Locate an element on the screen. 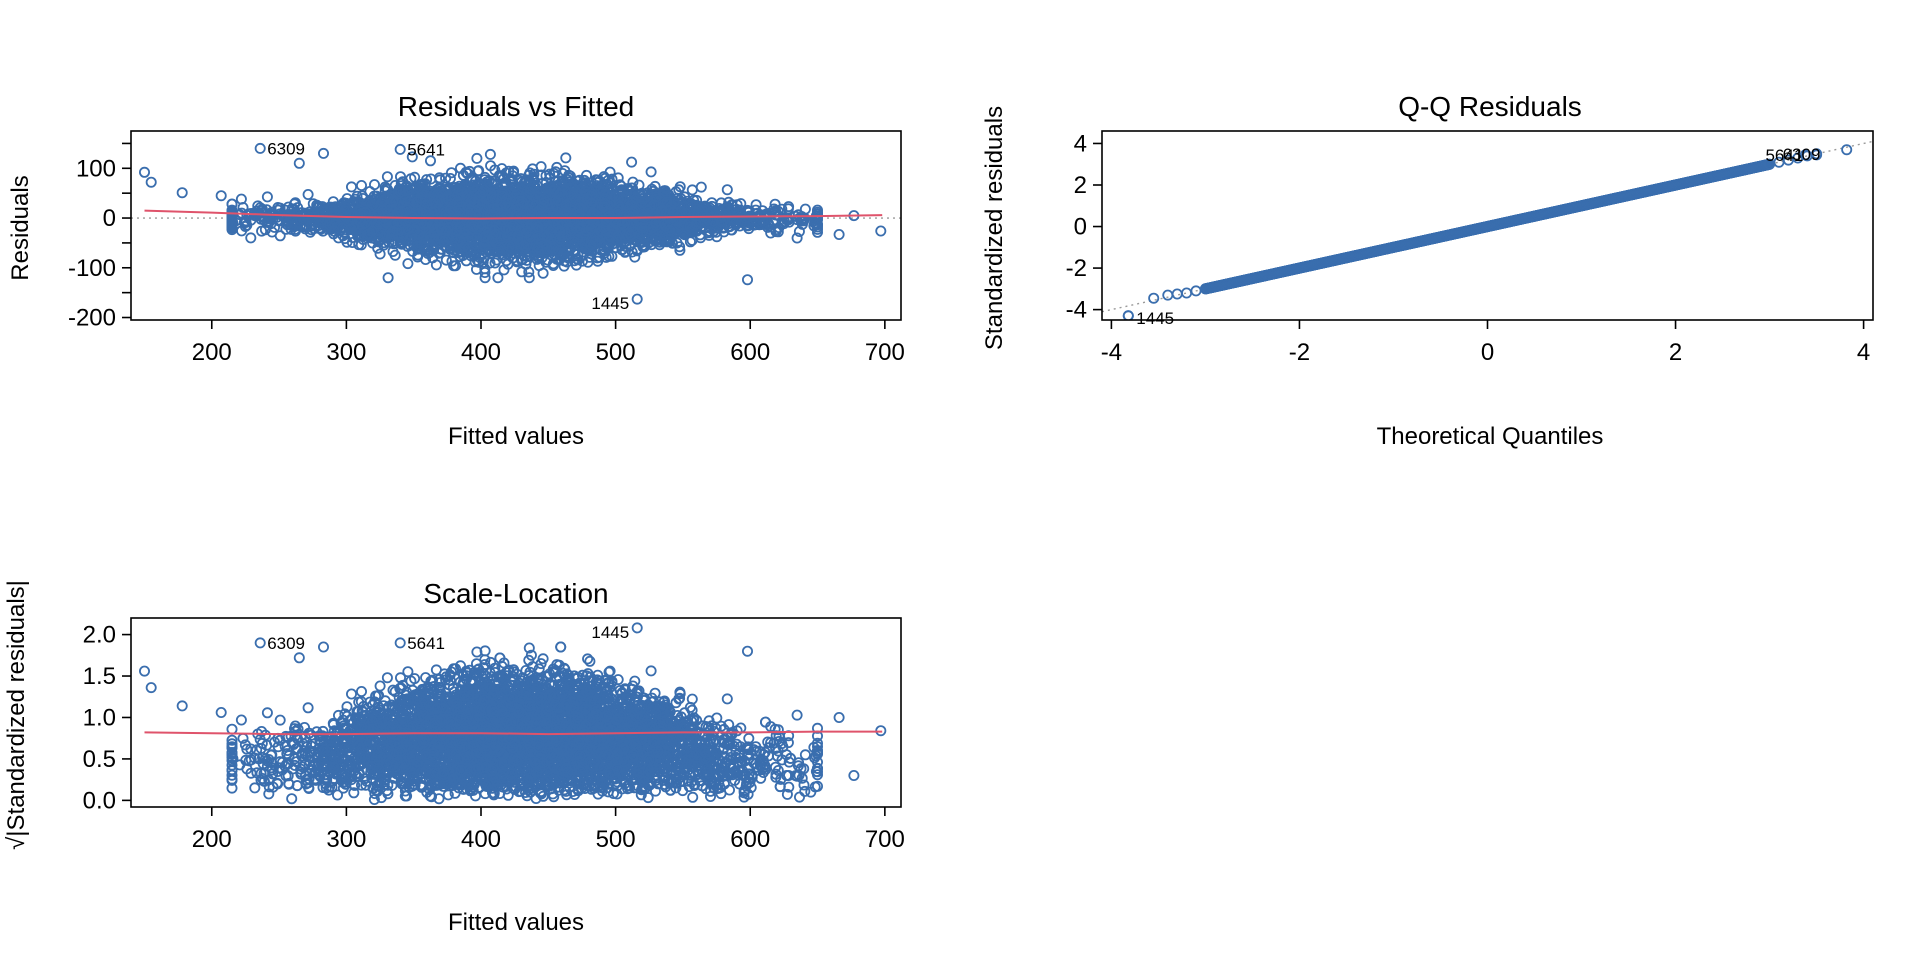 This screenshot has width=1920, height=960. plot-area is located at coordinates (516, 223).